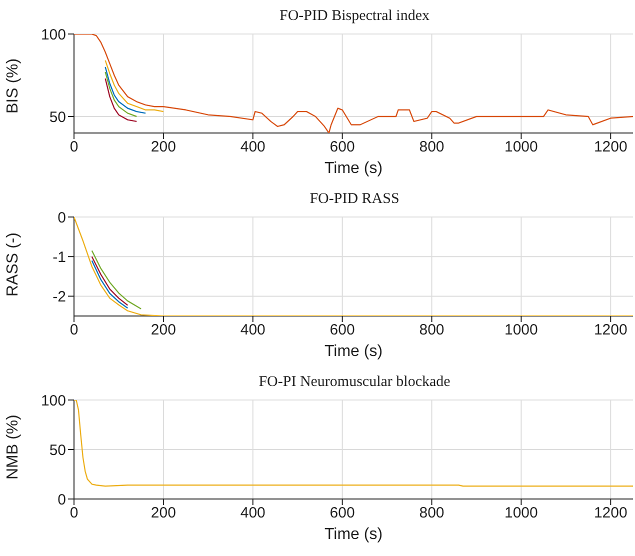  I want to click on y-axis-title: BIS (%), so click(13, 86).